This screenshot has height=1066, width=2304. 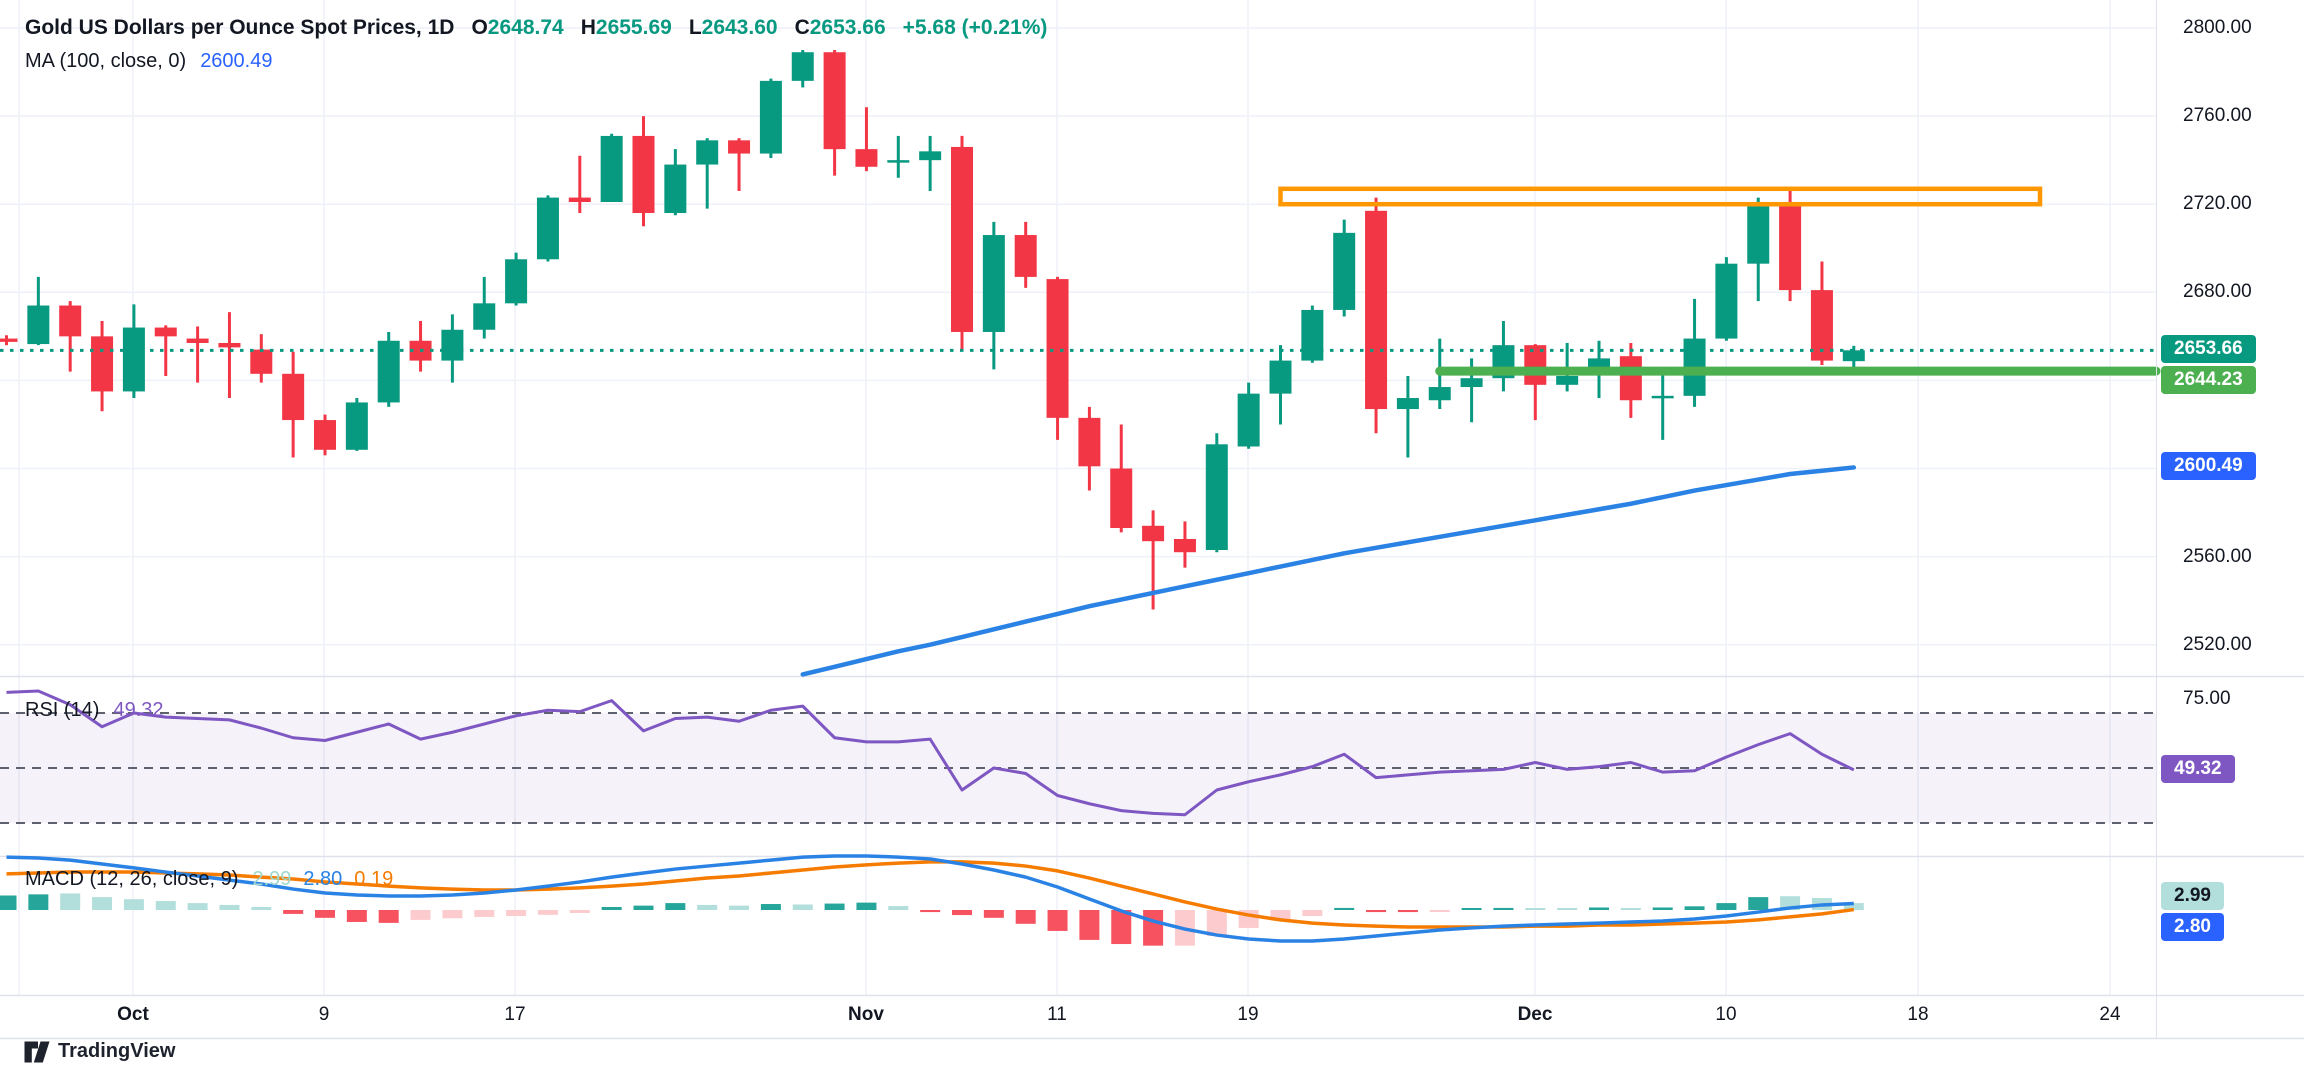 I want to click on open-value: 2648.74, so click(x=525, y=27).